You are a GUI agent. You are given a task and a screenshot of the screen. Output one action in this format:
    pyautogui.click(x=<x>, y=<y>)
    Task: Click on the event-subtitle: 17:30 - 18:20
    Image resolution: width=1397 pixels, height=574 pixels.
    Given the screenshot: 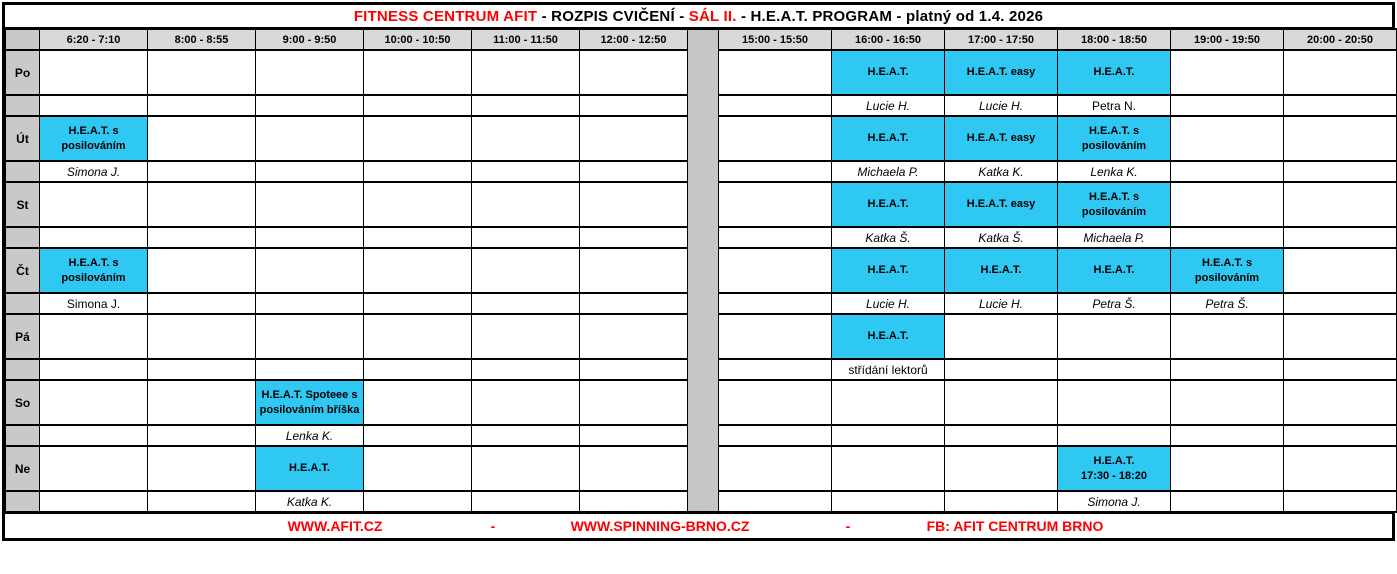 What is the action you would take?
    pyautogui.click(x=1114, y=475)
    